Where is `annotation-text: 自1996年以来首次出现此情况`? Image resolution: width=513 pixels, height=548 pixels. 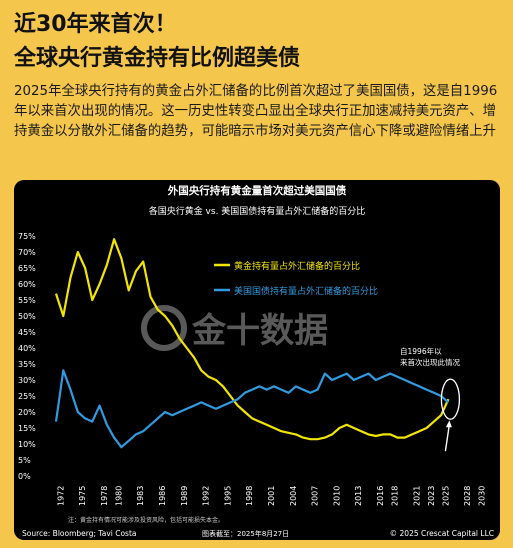 annotation-text: 自1996年以来首次出现此情况 is located at coordinates (430, 356).